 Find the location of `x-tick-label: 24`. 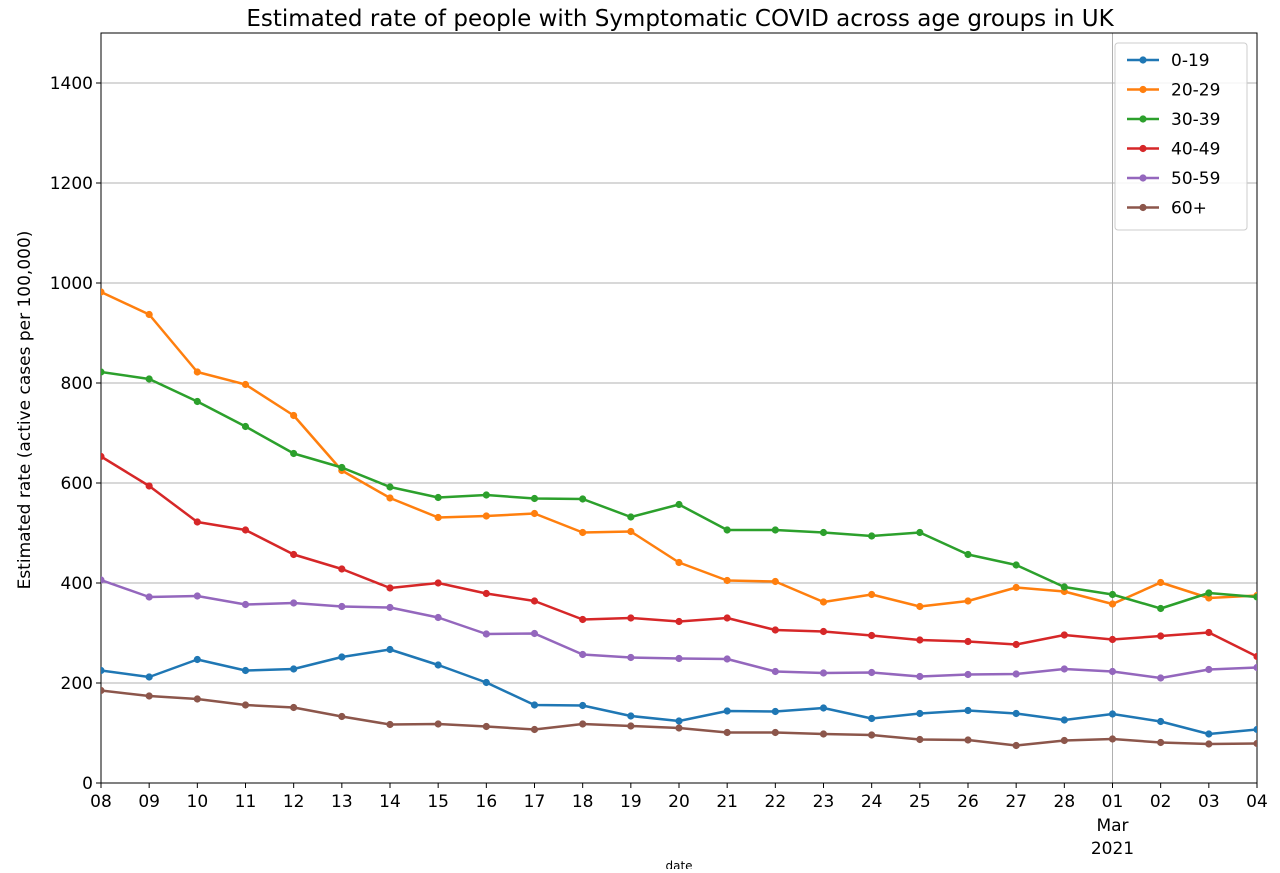

x-tick-label: 24 is located at coordinates (872, 802).